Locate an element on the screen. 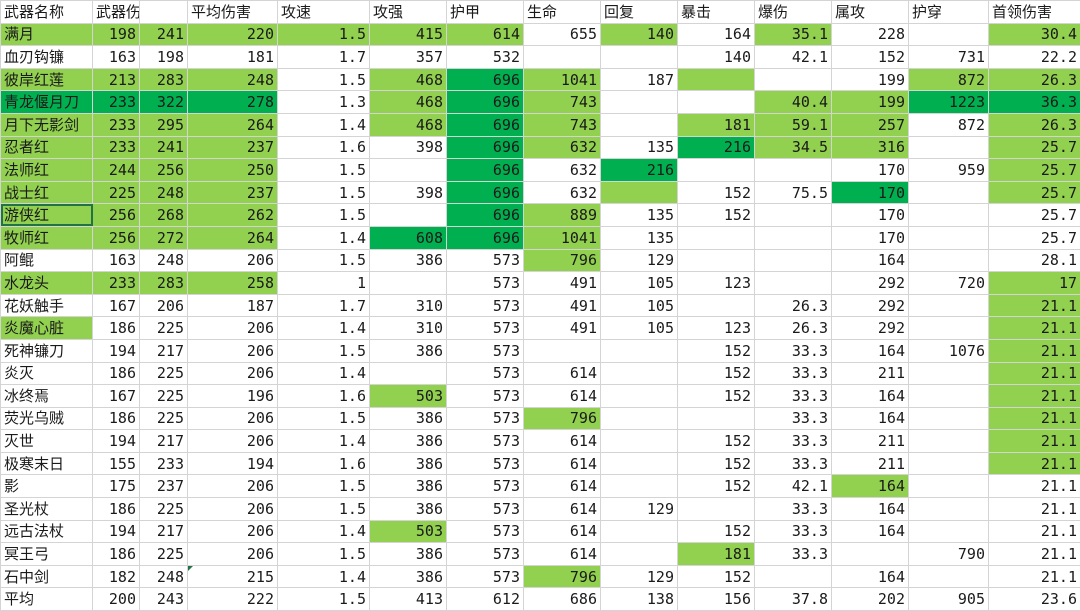 The height and width of the screenshot is (611, 1080). cell-regen: 216 is located at coordinates (639, 170).